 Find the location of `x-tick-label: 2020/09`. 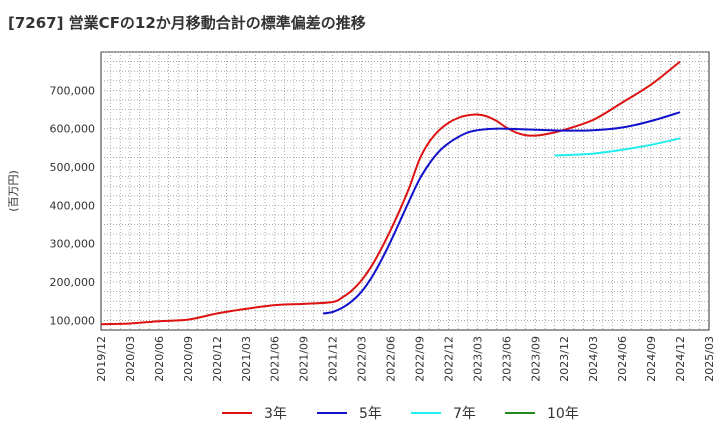

x-tick-label: 2020/09 is located at coordinates (188, 359).